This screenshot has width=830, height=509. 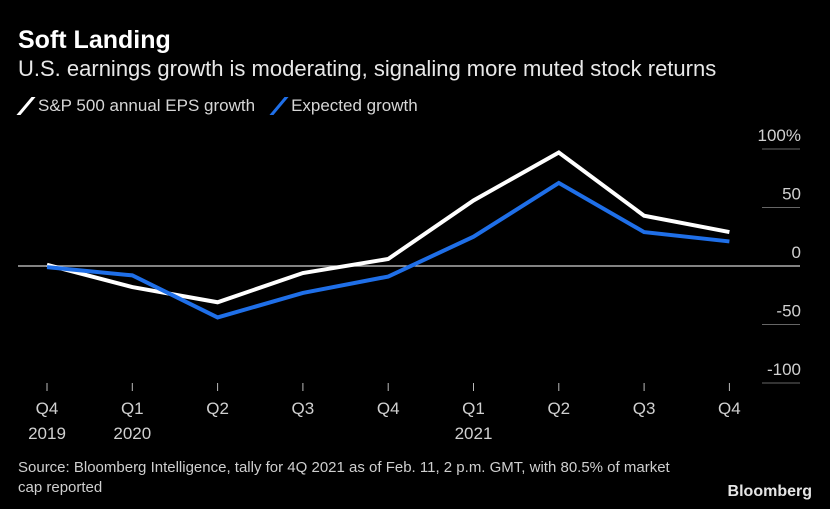 I want to click on legend-item-eps: S&P 500 annual EPS growth, so click(x=136, y=106).